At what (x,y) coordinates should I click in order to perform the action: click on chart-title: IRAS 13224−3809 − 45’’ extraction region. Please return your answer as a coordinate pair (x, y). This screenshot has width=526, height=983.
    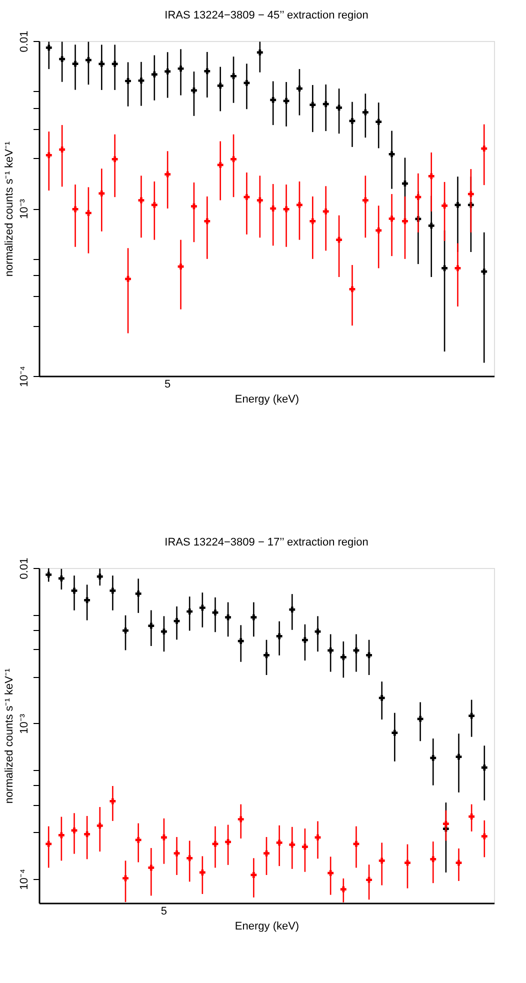
    Looking at the image, I should click on (266, 15).